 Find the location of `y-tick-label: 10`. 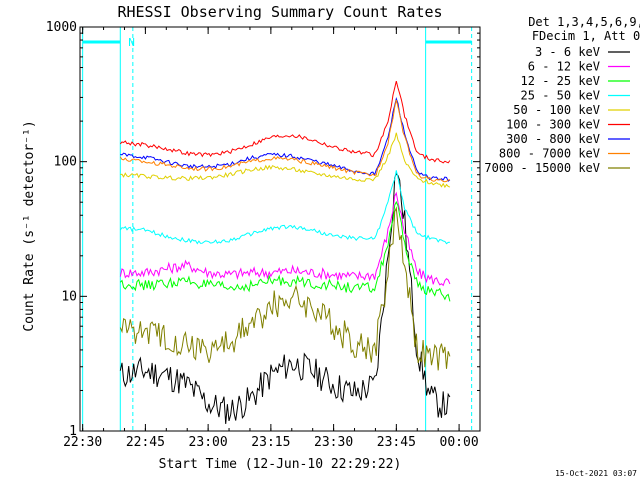

y-tick-label: 10 is located at coordinates (69, 296).